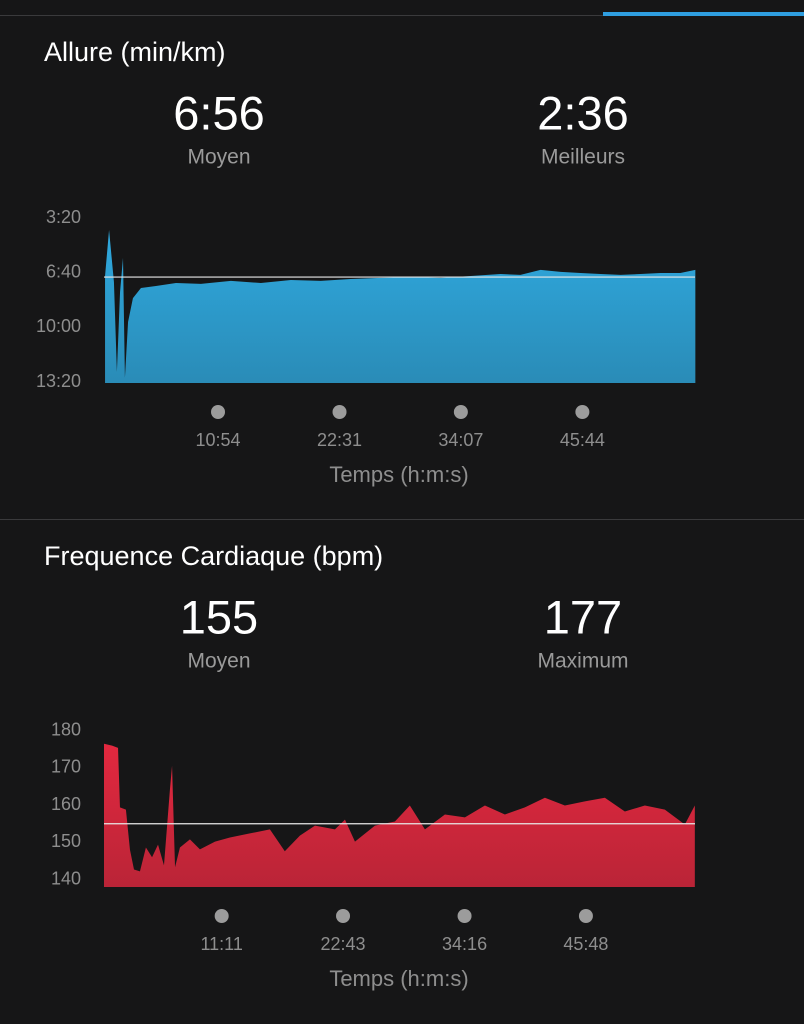 The image size is (804, 1024). Describe the element at coordinates (464, 944) in the screenshot. I see `x-tick-label: 34:16` at that location.